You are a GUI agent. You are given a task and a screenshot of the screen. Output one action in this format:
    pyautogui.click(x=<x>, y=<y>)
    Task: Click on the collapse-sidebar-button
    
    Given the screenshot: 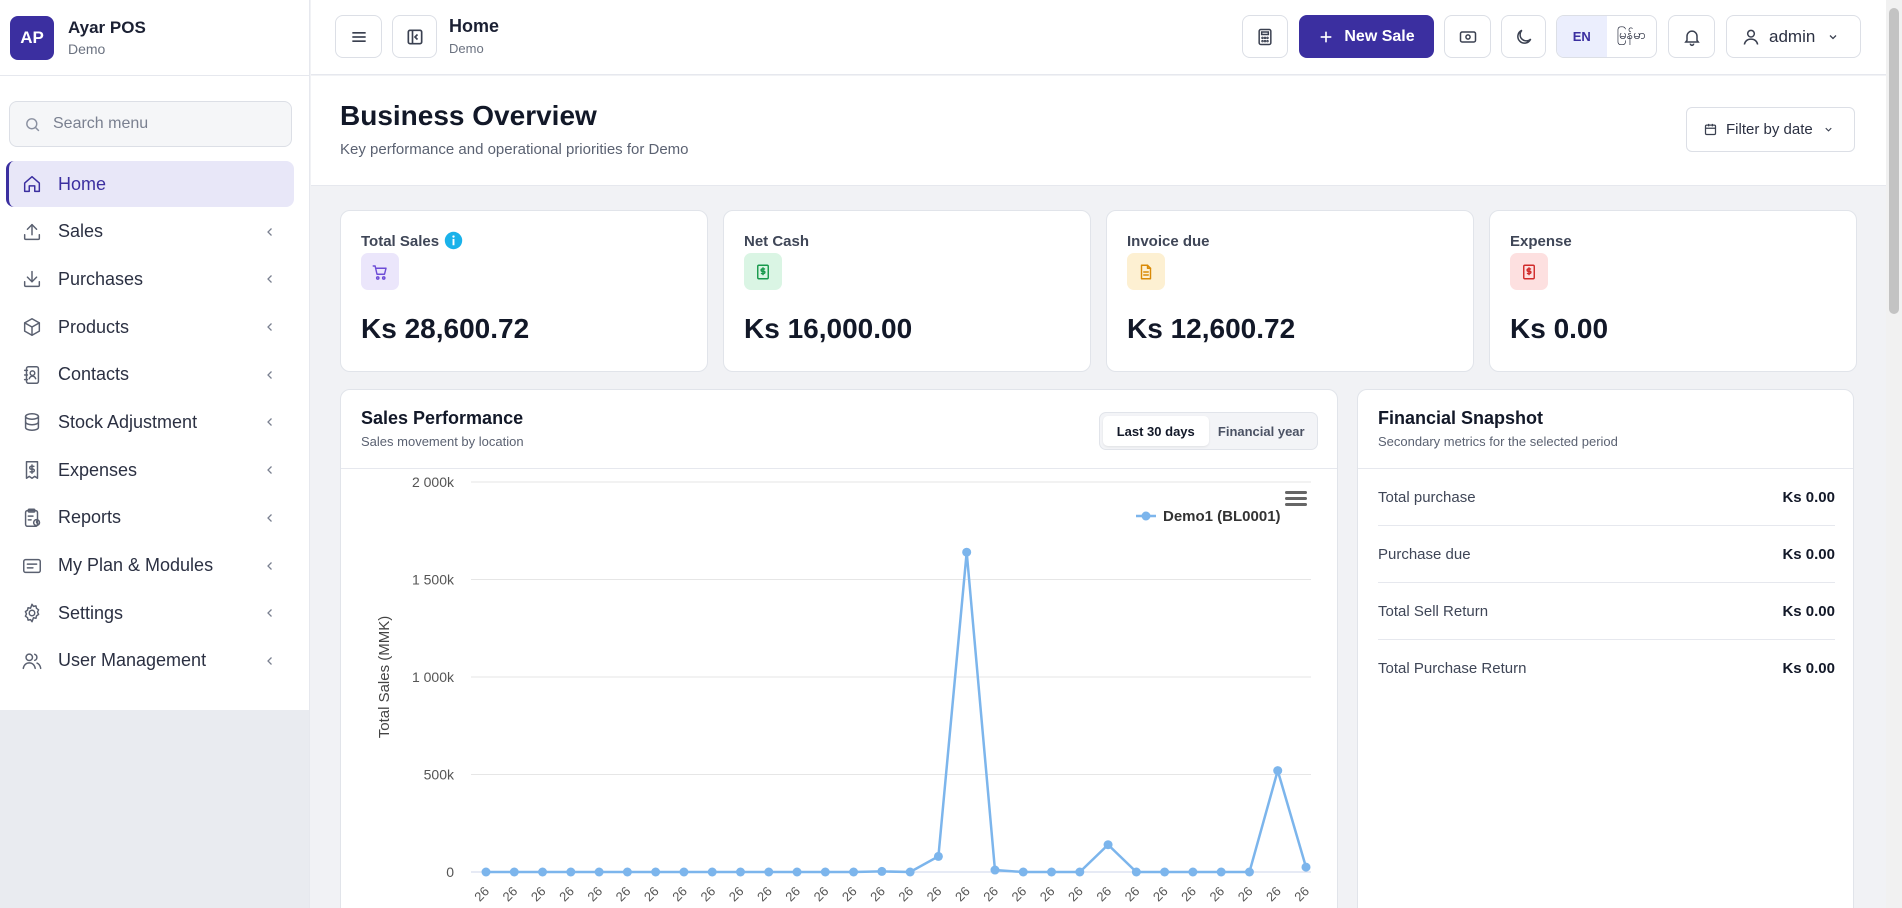 What is the action you would take?
    pyautogui.click(x=414, y=36)
    